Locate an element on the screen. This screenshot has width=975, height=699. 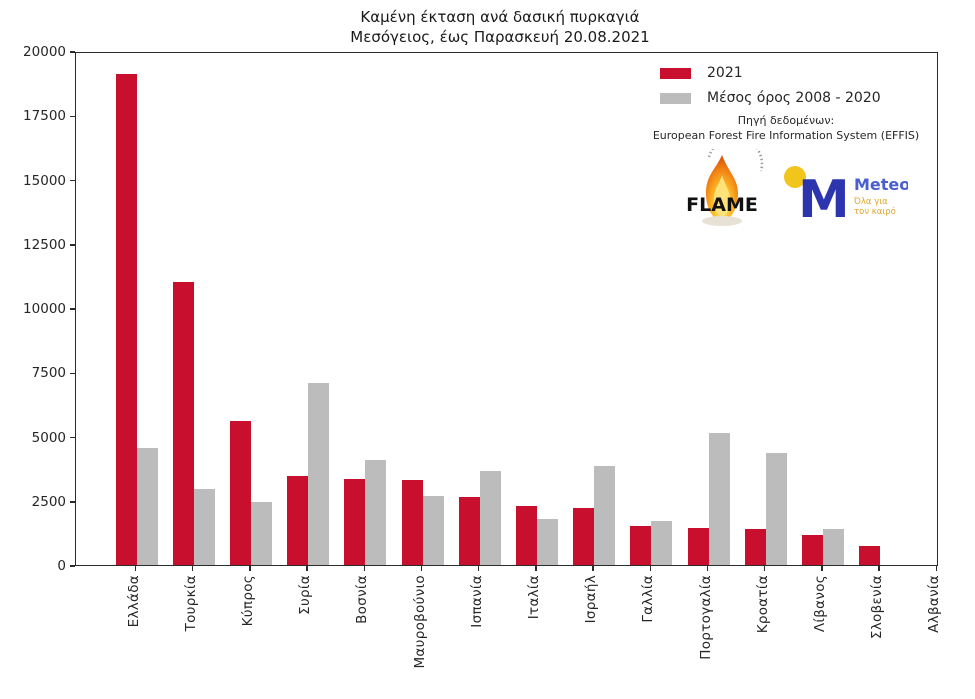
chart-title-line-1: Καμένη έκταση ανά δασική πυρκαγιά is located at coordinates (500, 17).